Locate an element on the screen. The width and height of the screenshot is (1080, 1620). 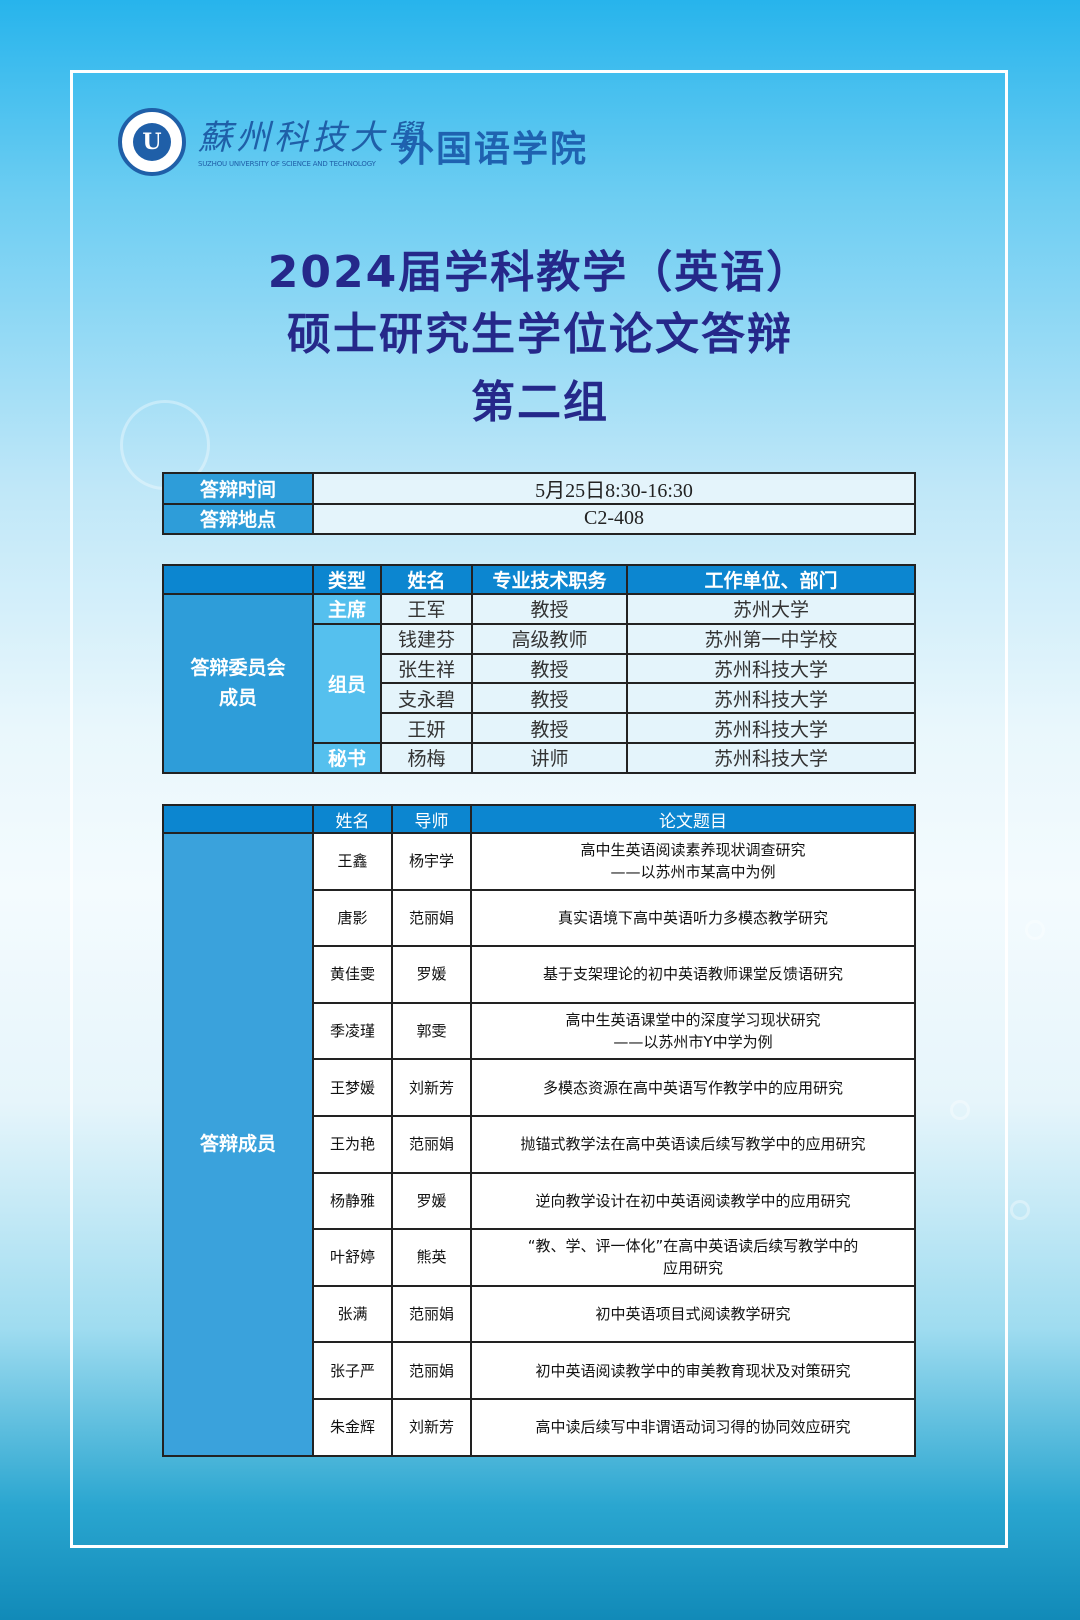
student-advisor: 熊英 is located at coordinates (431, 1257).